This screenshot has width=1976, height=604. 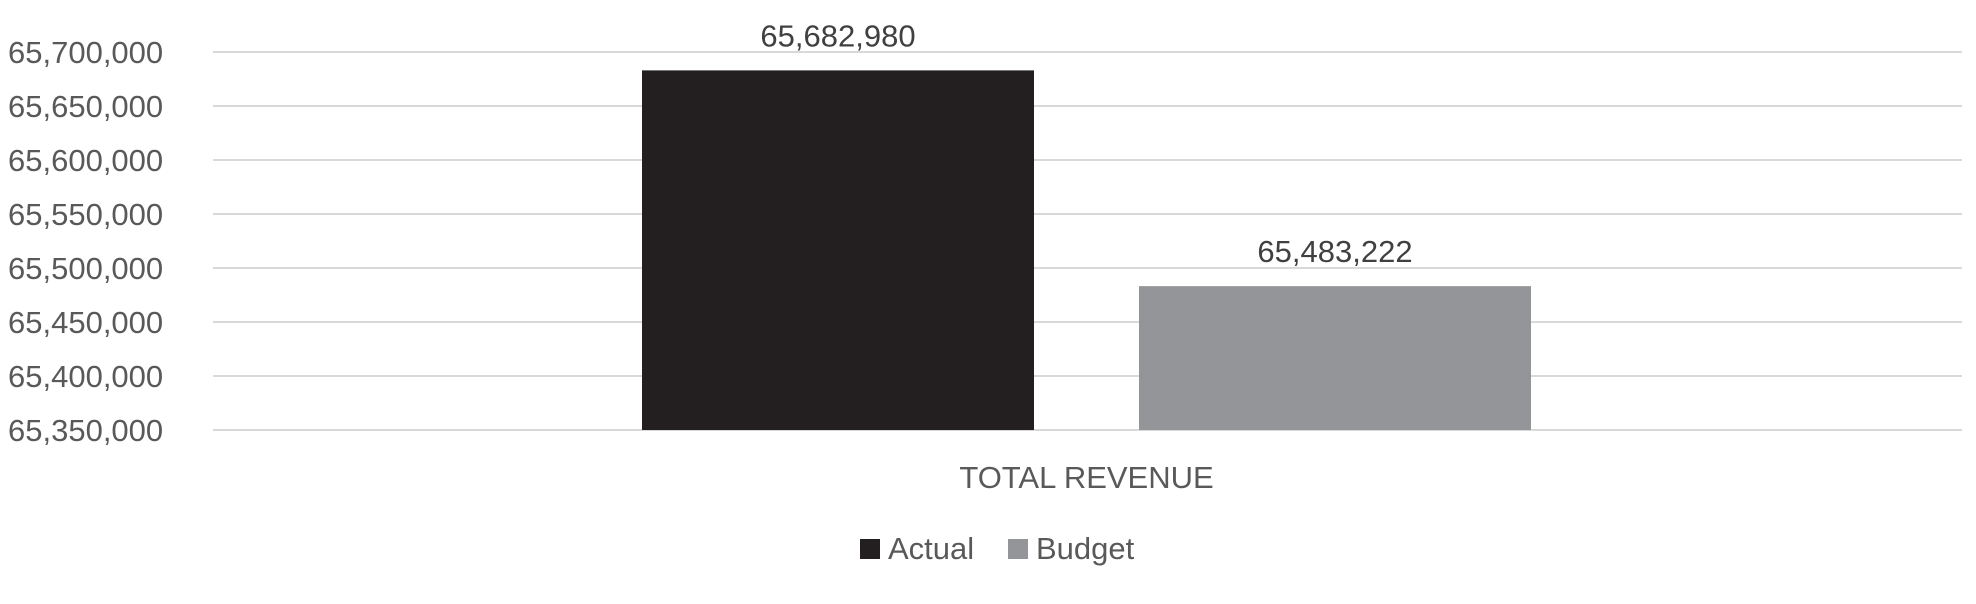 What do you see at coordinates (85, 268) in the screenshot?
I see `y-tick-label: 65,500,000` at bounding box center [85, 268].